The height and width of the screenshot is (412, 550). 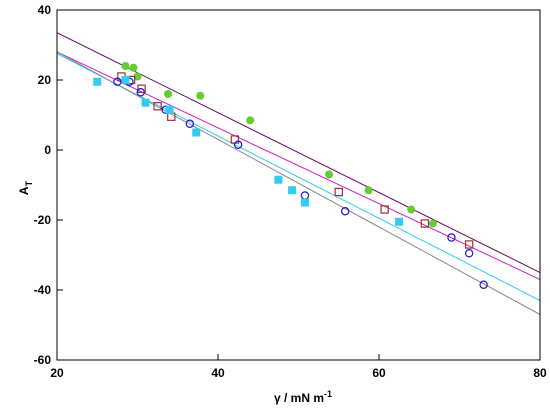 I want to click on y-tick-label: 0, so click(x=47, y=150).